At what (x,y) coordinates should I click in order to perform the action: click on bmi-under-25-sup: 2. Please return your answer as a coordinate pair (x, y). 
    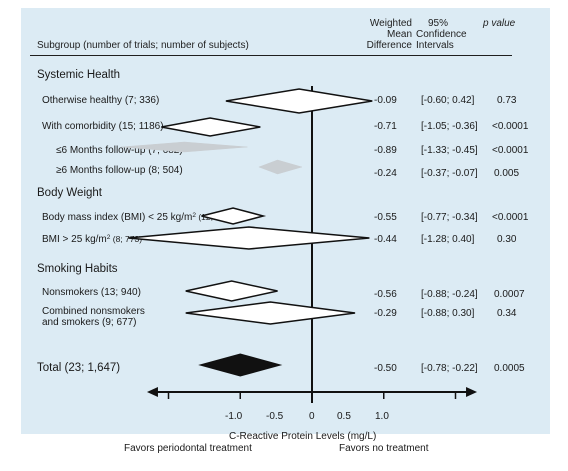
    Looking at the image, I should click on (194, 215).